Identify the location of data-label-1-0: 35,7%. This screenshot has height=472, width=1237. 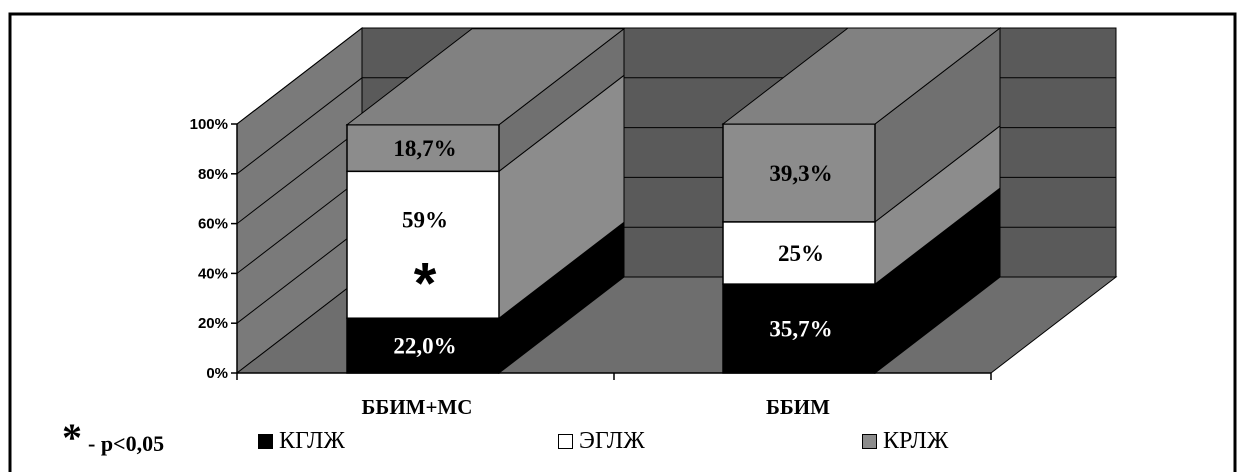
(800, 329).